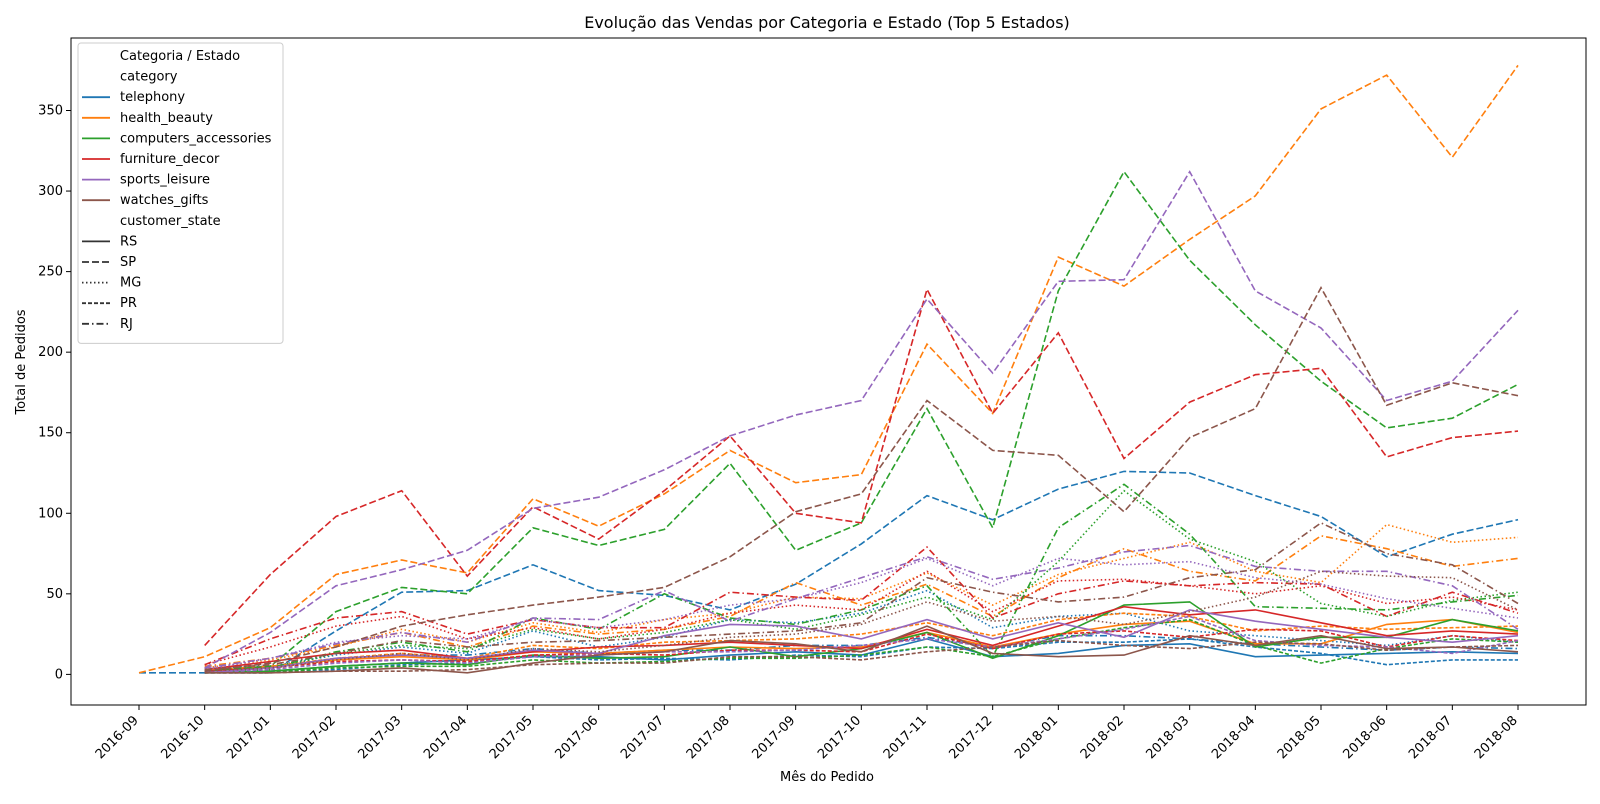 This screenshot has height=804, width=1600. What do you see at coordinates (21, 362) in the screenshot?
I see `y-axis-label: Total de Pedidos` at bounding box center [21, 362].